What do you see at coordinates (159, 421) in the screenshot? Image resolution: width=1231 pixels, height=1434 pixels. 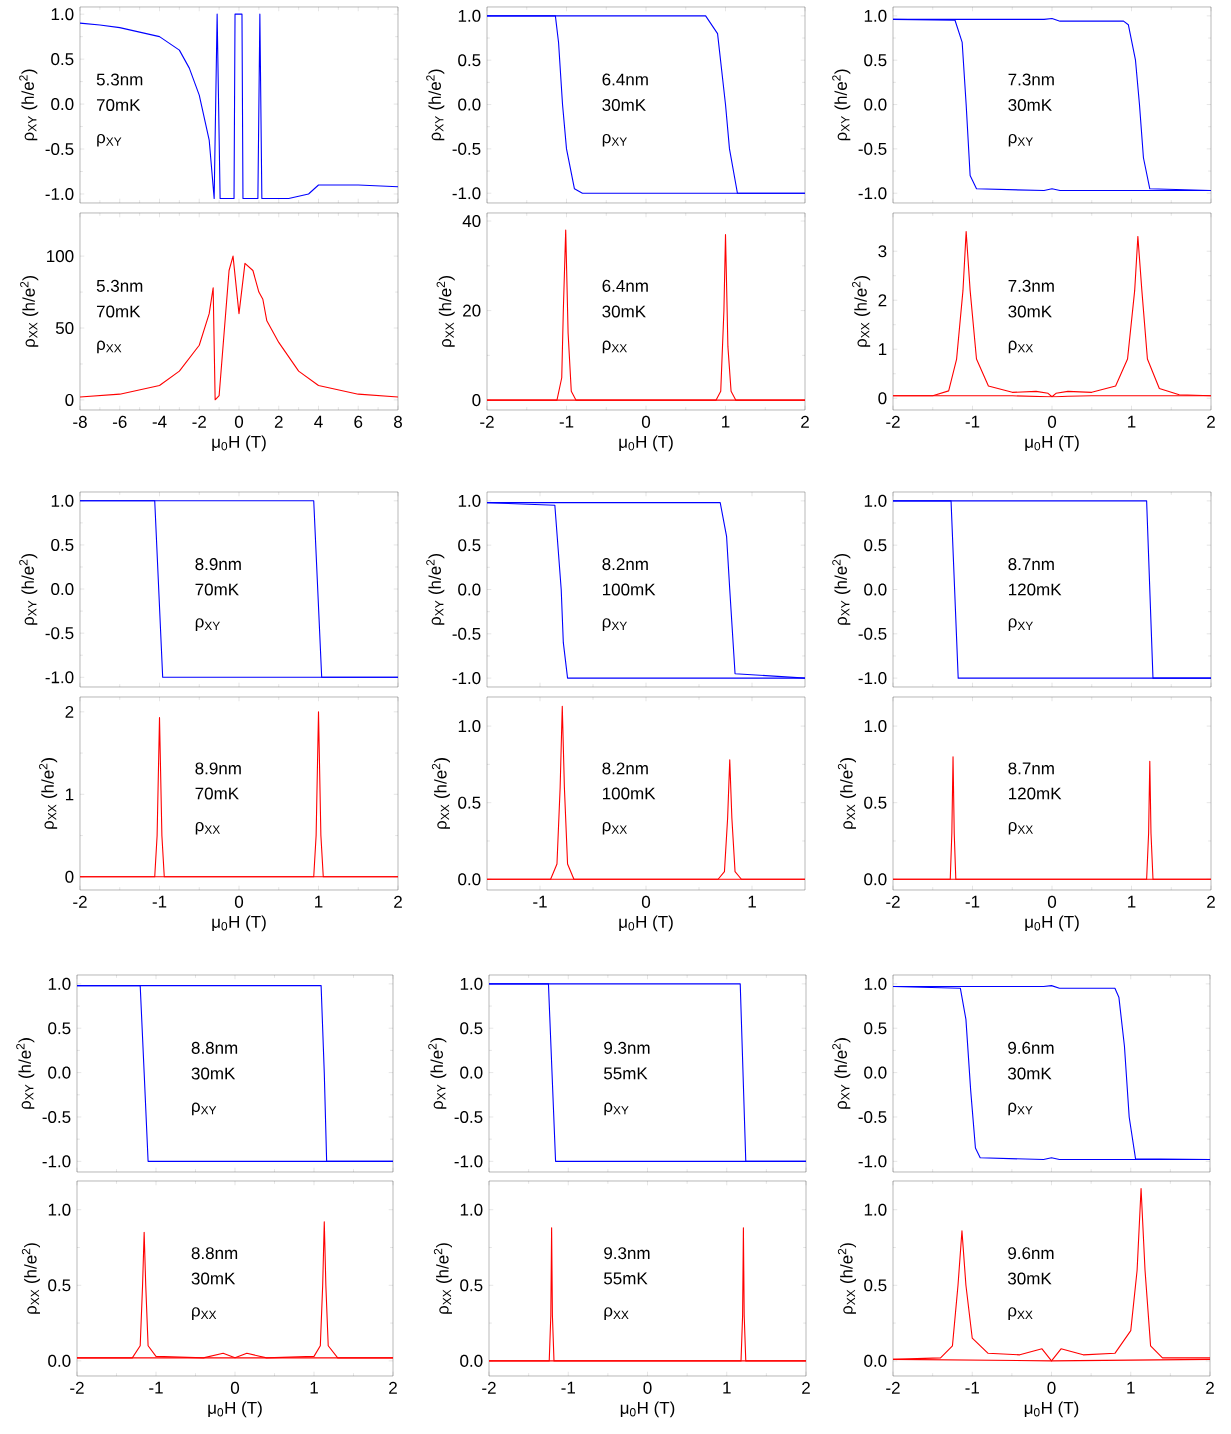 I see `x-tick-label: -4` at bounding box center [159, 421].